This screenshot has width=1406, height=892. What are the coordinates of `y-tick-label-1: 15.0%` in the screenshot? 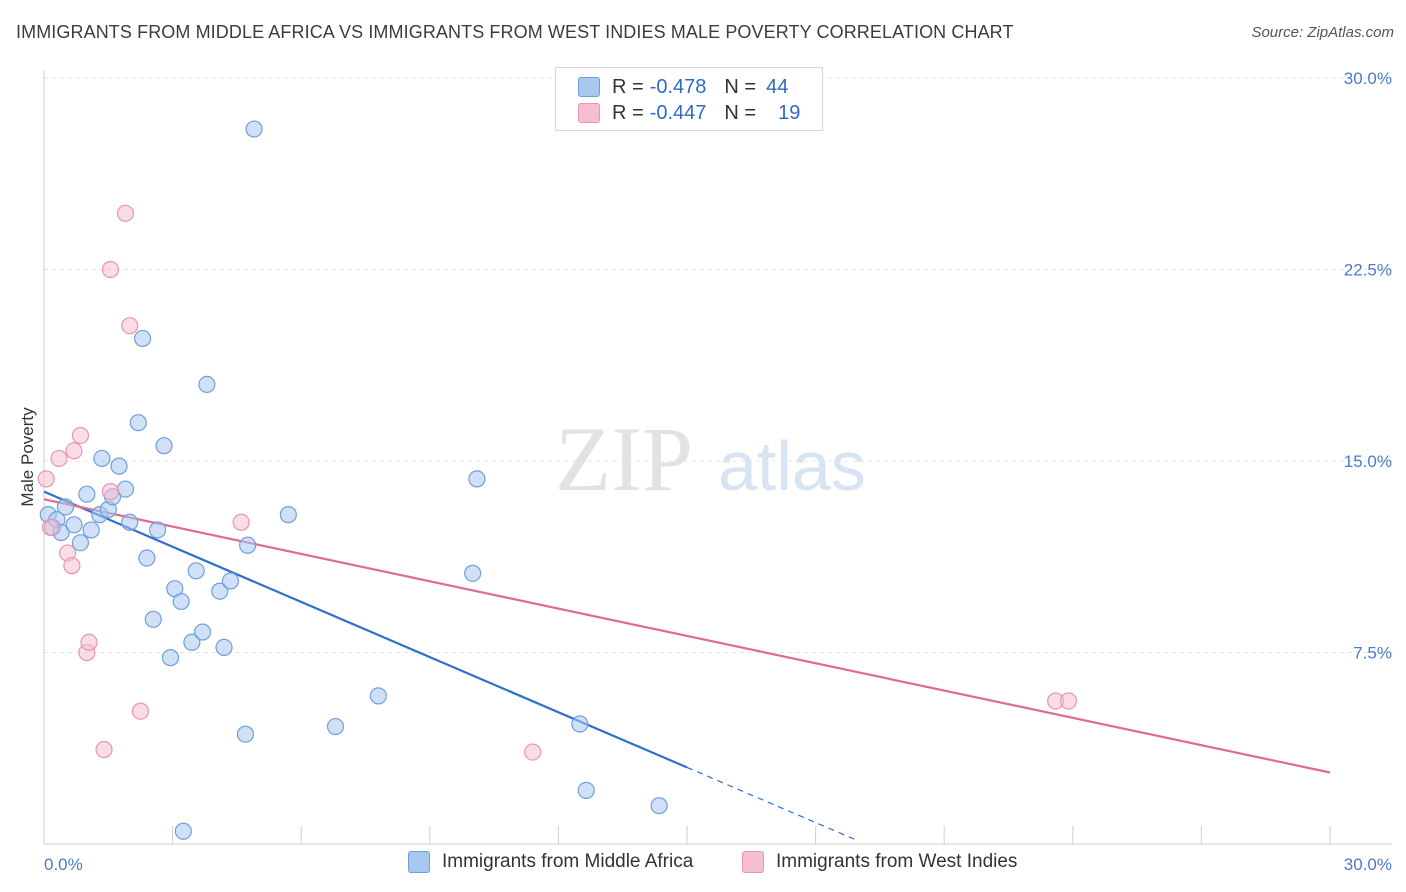 It's located at (1368, 461).